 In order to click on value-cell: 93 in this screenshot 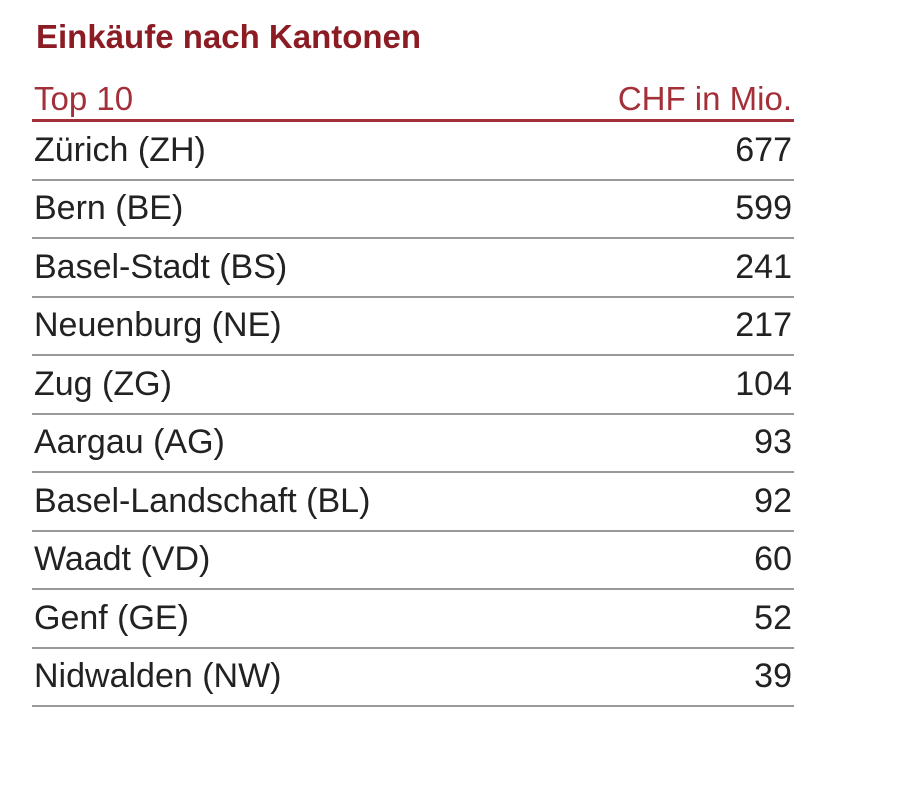, I will do `click(773, 442)`.